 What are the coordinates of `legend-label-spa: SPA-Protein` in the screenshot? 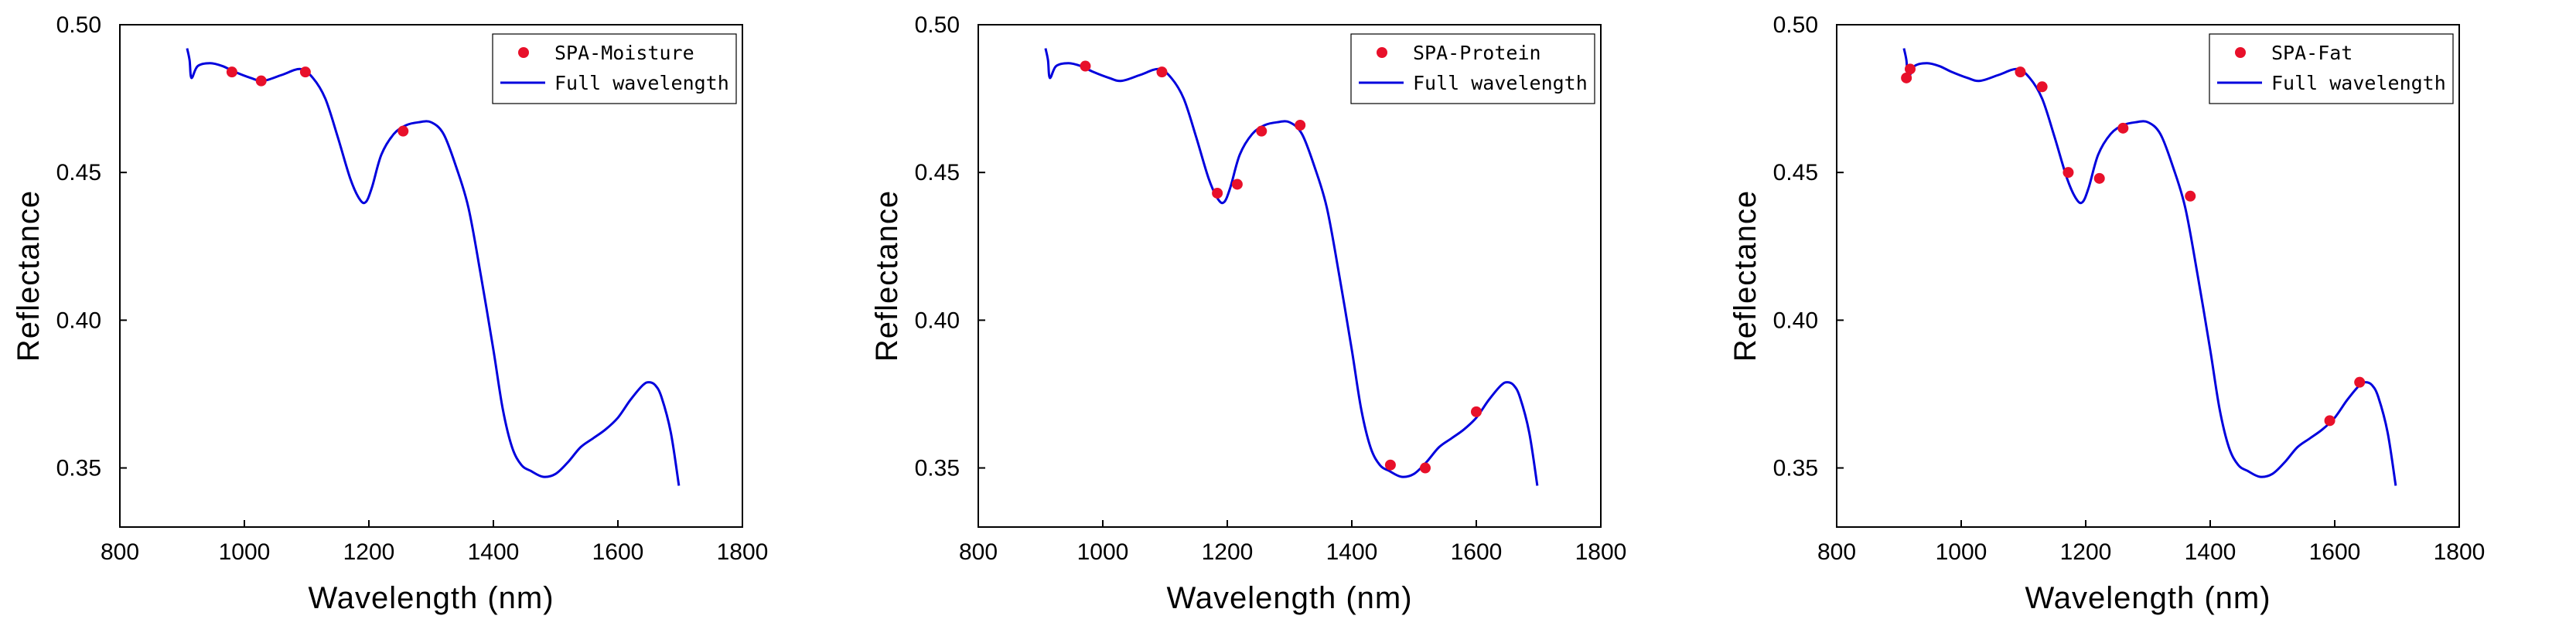 It's located at (1477, 53).